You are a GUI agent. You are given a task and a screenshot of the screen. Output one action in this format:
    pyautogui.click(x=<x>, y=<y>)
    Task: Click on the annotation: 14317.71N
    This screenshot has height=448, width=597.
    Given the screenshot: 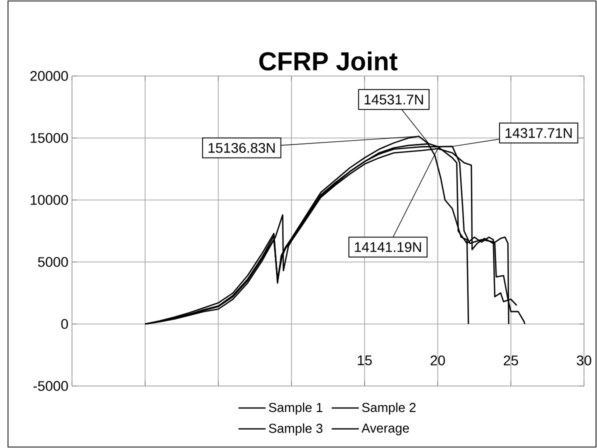 What is the action you would take?
    pyautogui.click(x=539, y=133)
    